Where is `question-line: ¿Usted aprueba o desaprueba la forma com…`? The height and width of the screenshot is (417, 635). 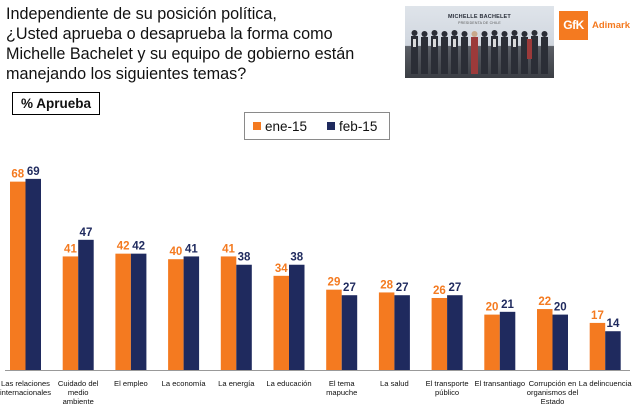
question-line: ¿Usted aprueba o desaprueba la forma com… is located at coordinates (169, 34).